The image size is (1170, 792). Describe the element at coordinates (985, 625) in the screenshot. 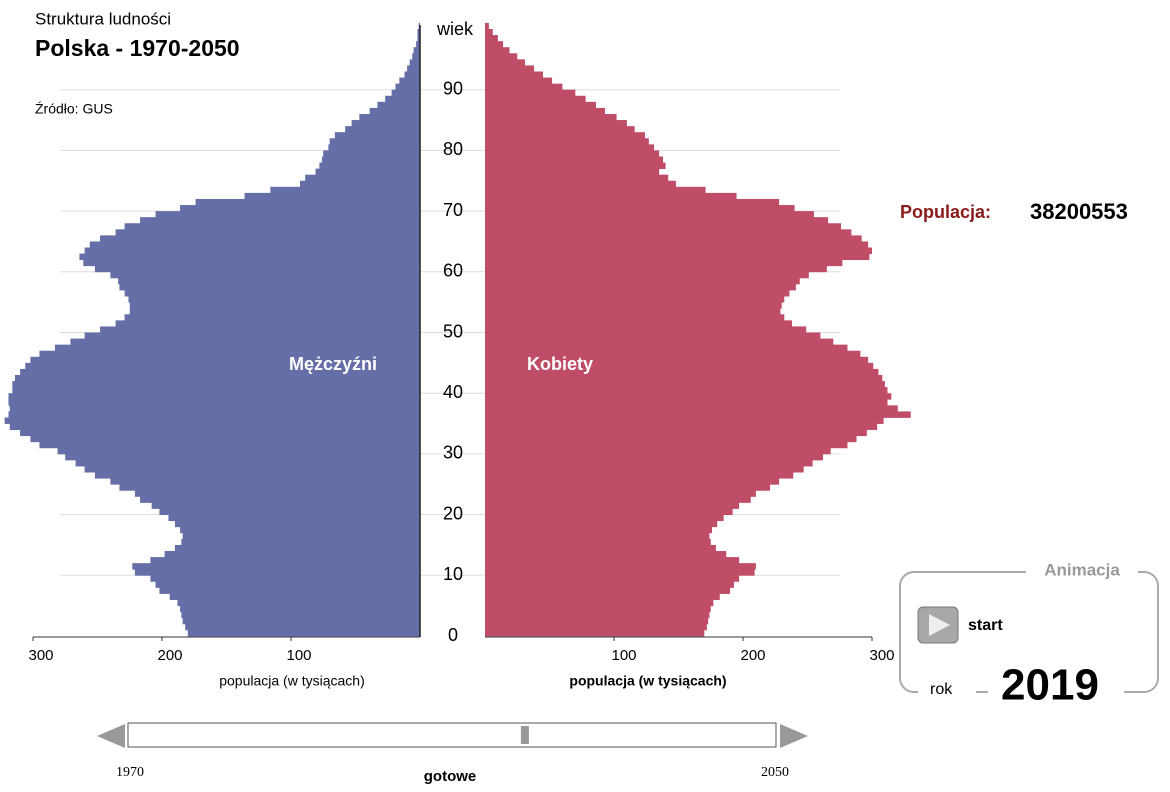

I see `button-label: start` at that location.